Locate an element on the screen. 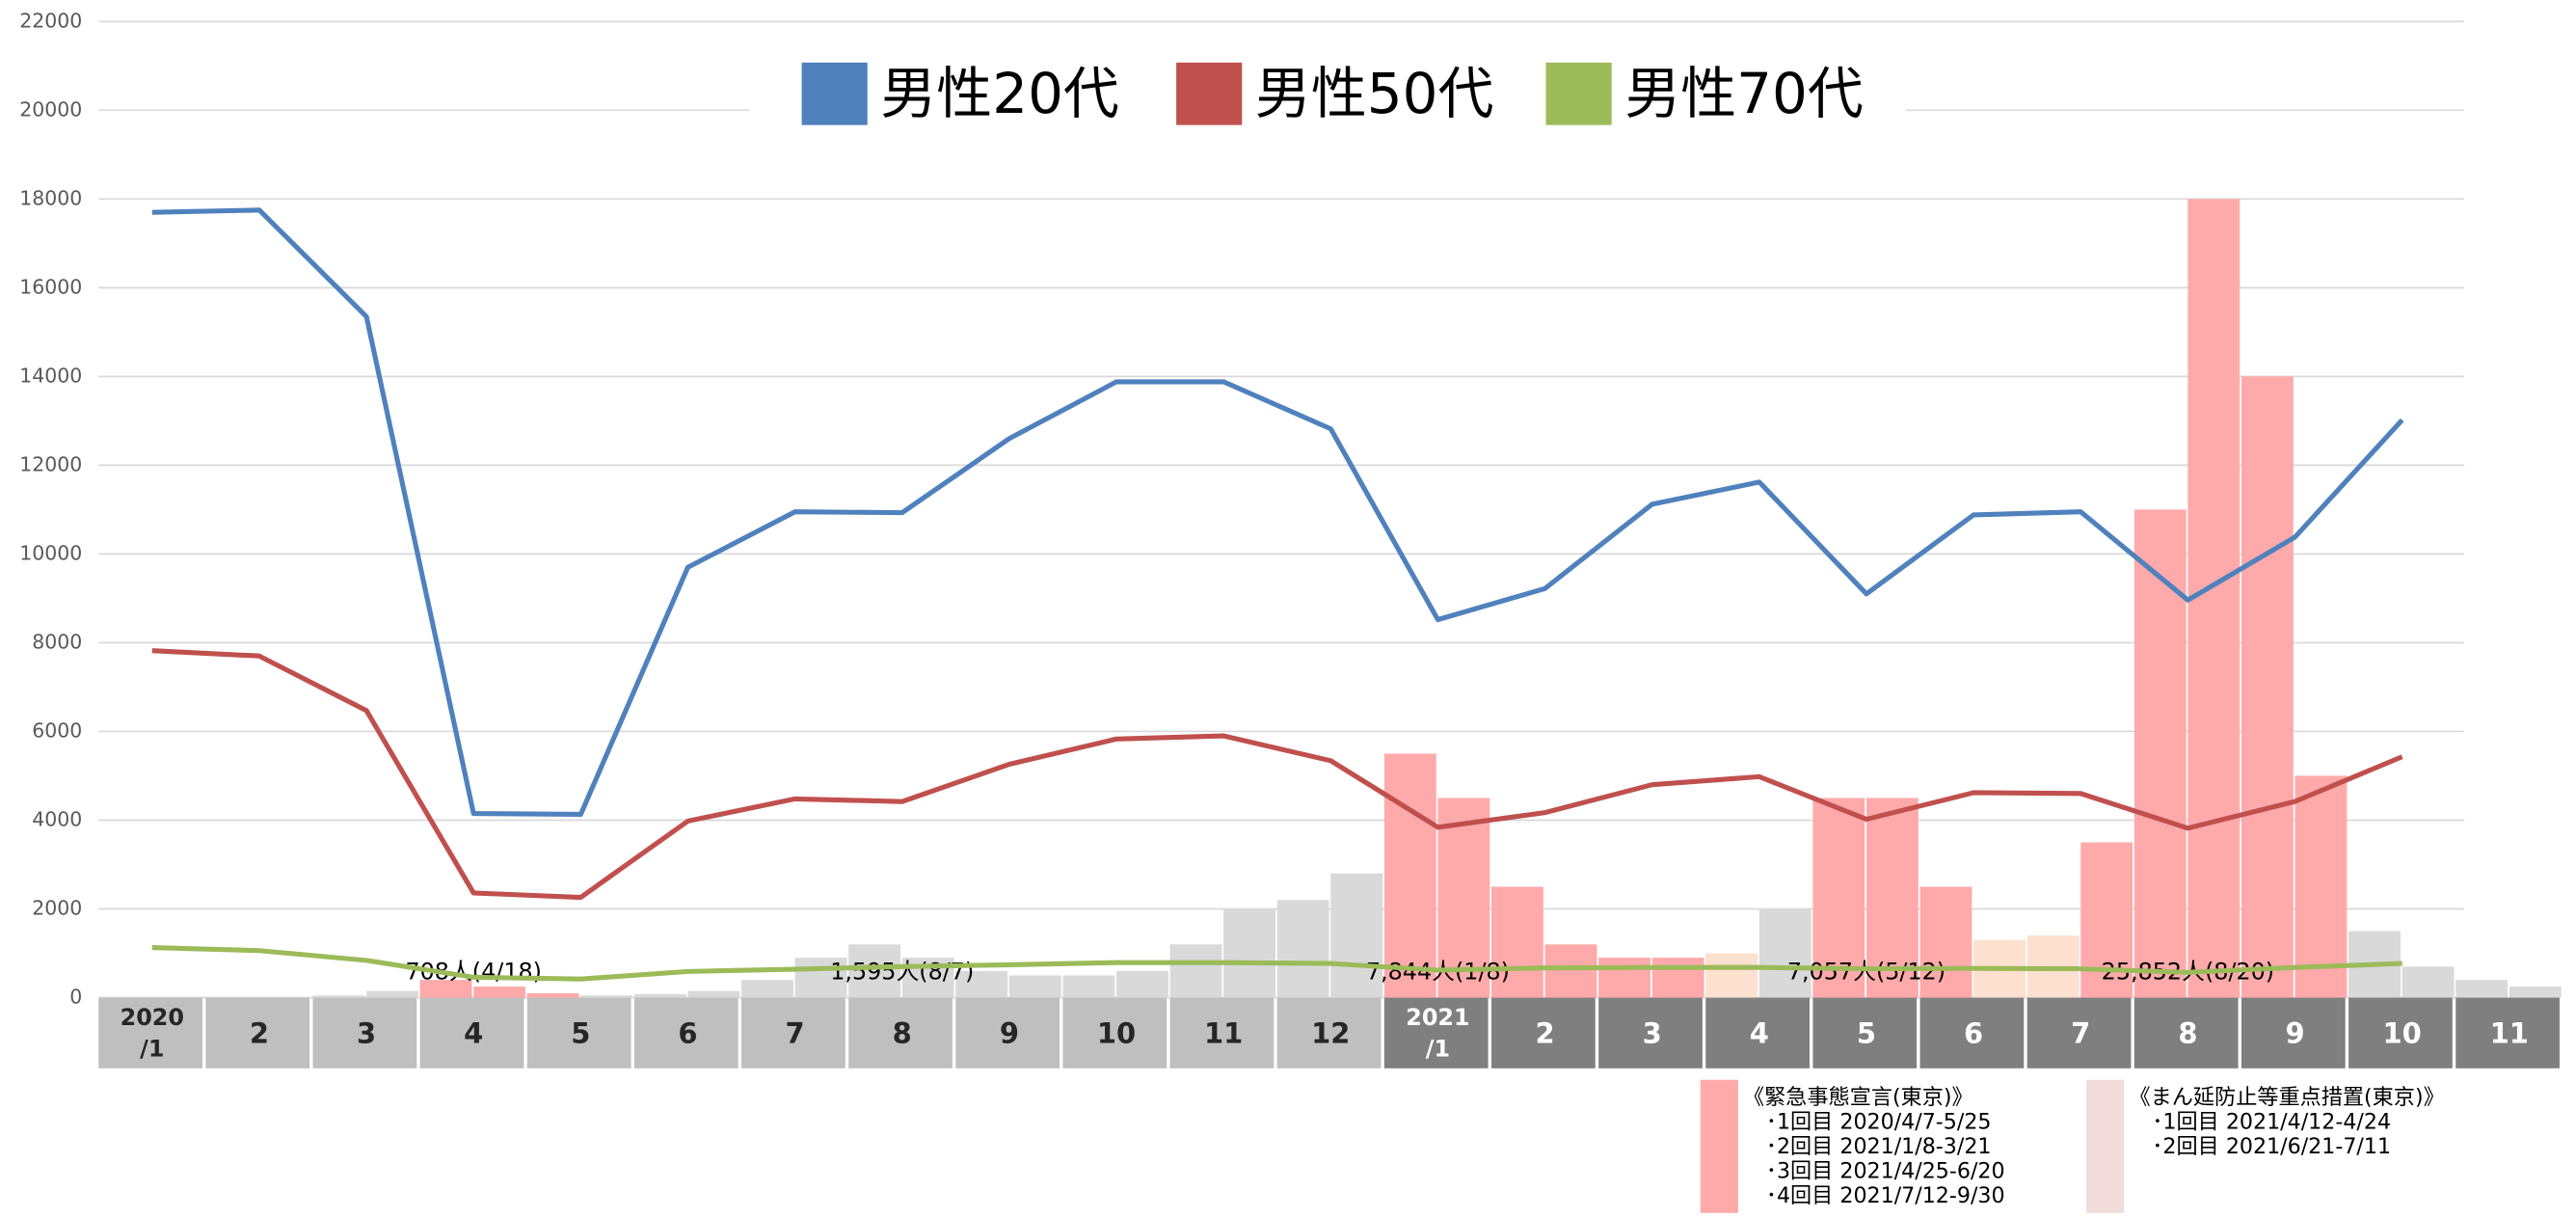  note-text: ･1回目 2021/4/12-4/24 is located at coordinates (2271, 1122).